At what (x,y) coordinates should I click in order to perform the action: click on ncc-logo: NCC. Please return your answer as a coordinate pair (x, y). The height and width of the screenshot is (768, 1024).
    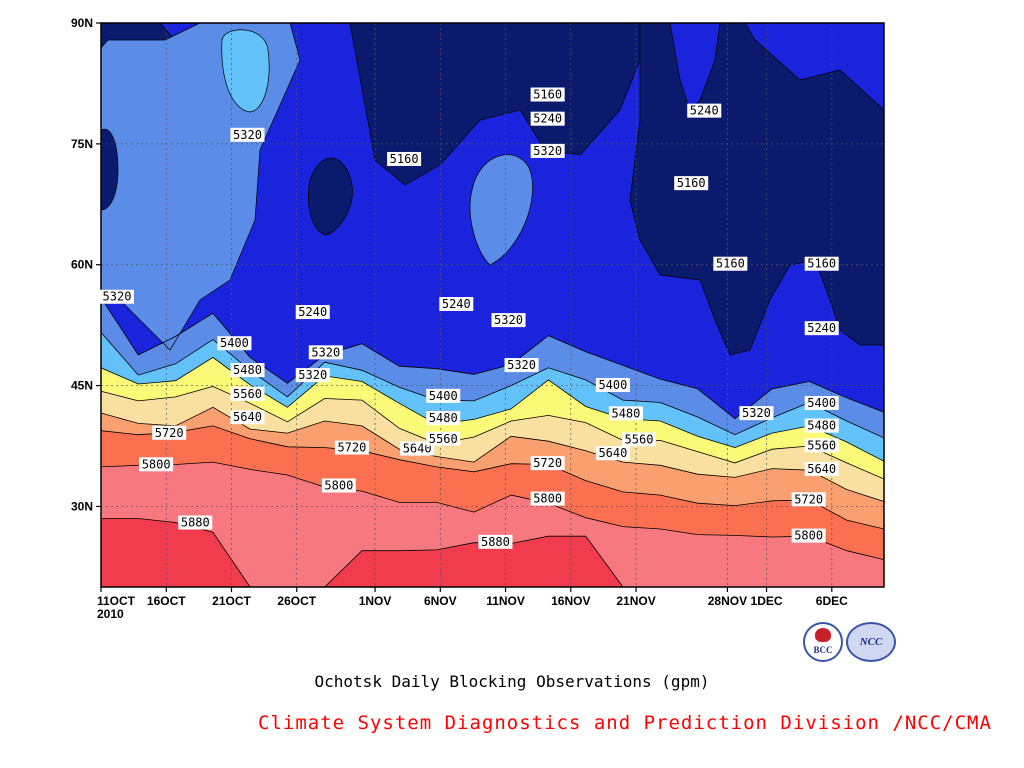
    Looking at the image, I should click on (871, 642).